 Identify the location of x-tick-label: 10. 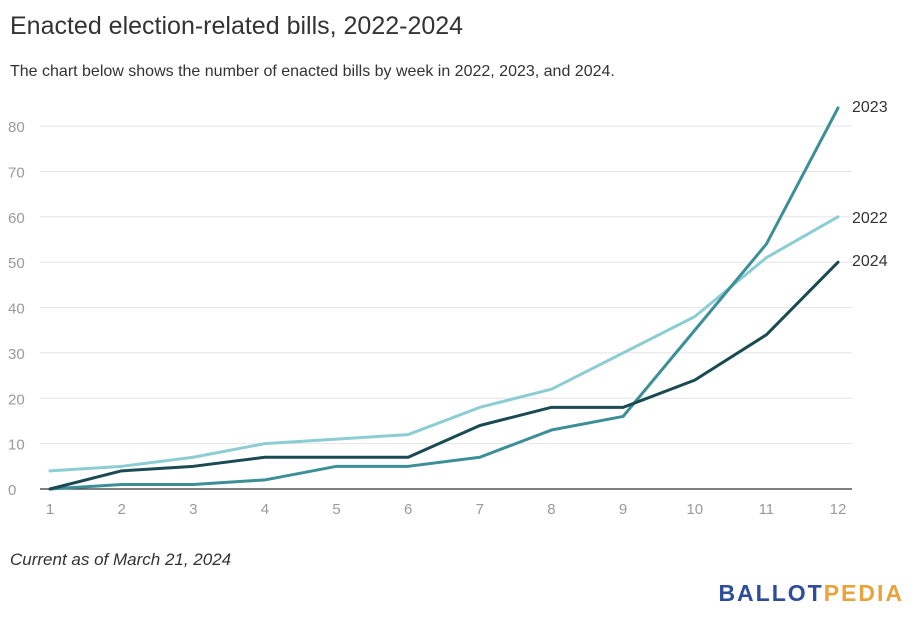
(694, 509).